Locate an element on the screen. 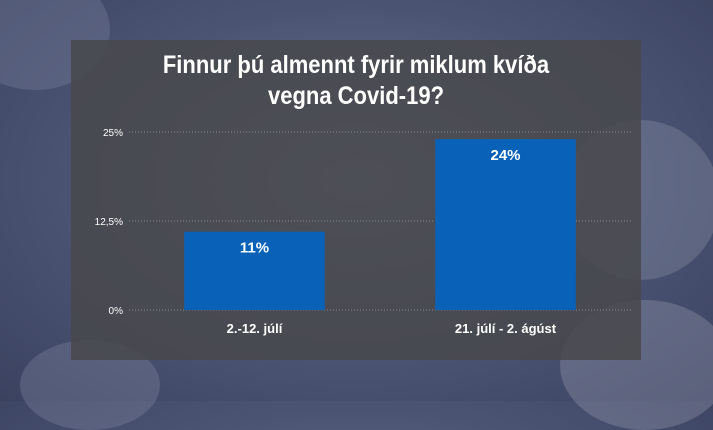 The image size is (713, 430). y-tick-label: 0% is located at coordinates (116, 311).